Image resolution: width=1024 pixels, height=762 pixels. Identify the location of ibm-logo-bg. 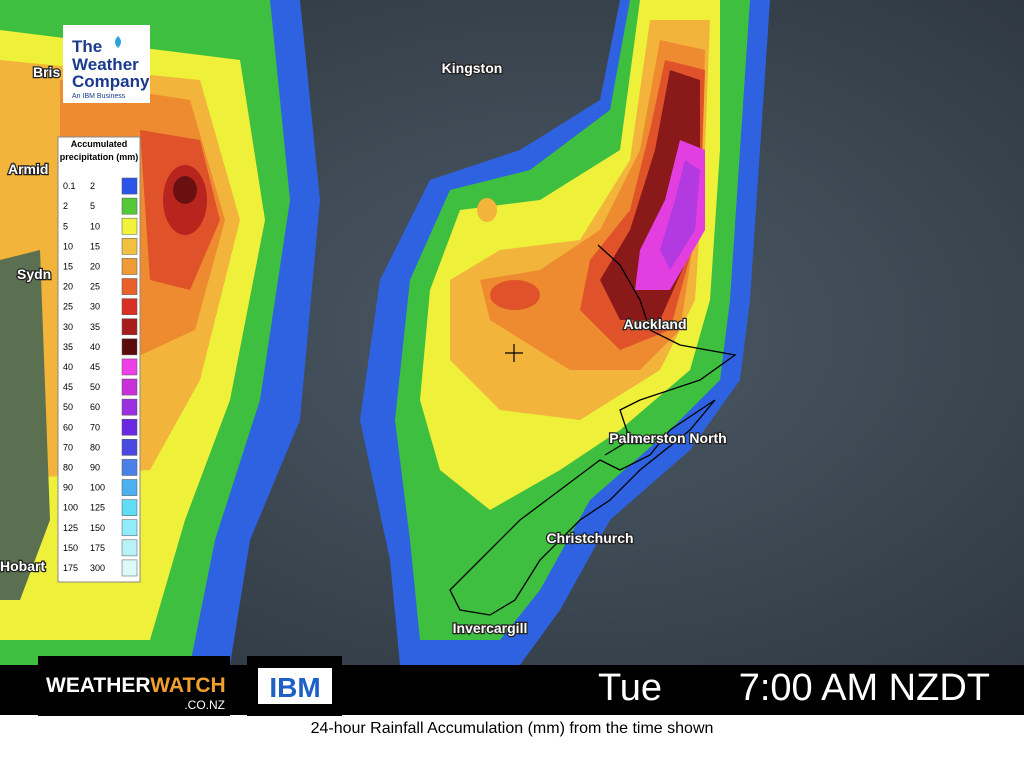
(295, 686).